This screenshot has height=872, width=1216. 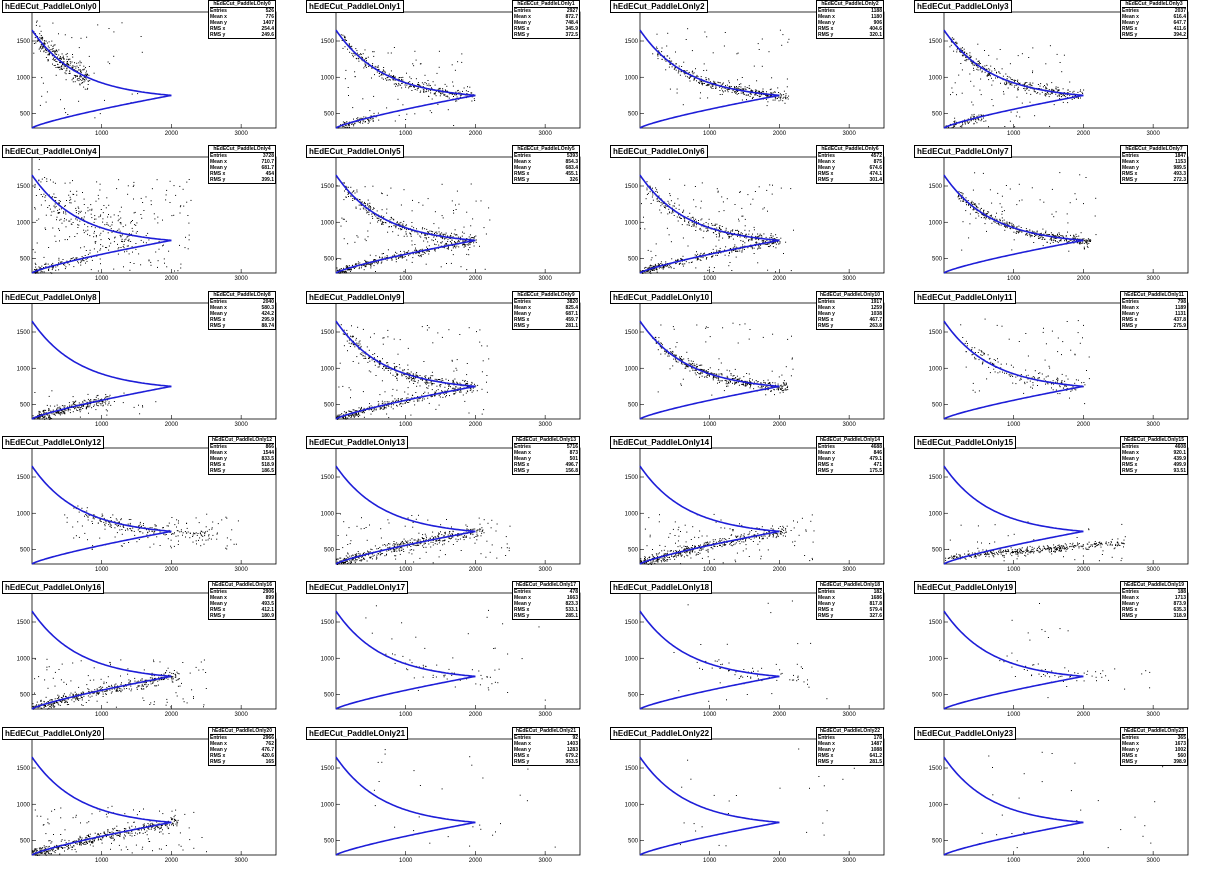 What do you see at coordinates (571, 23) in the screenshot?
I see `stats-value: 748.4` at bounding box center [571, 23].